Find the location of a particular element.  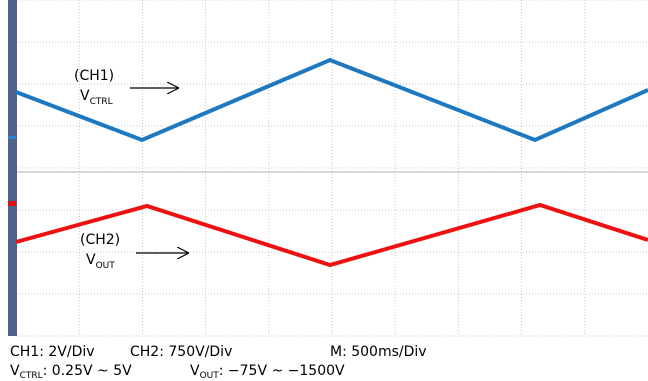

ch2-symbol: VOUT is located at coordinates (100, 261).